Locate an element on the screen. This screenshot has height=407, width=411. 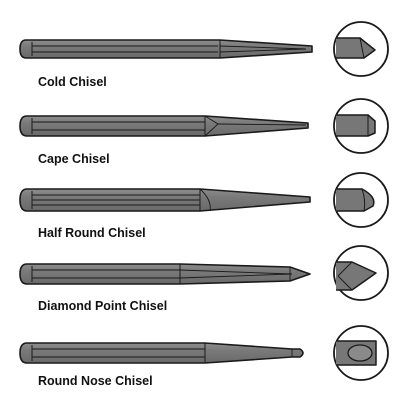
half-round-chisel-label: Half Round Chisel is located at coordinates (92, 233).